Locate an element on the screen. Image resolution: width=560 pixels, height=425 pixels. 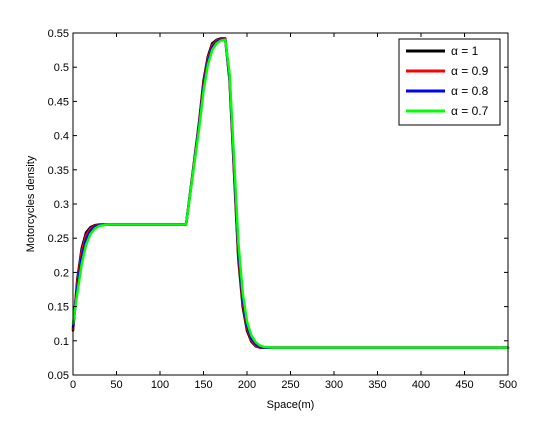
x-axis-label: Space(m) is located at coordinates (291, 405).